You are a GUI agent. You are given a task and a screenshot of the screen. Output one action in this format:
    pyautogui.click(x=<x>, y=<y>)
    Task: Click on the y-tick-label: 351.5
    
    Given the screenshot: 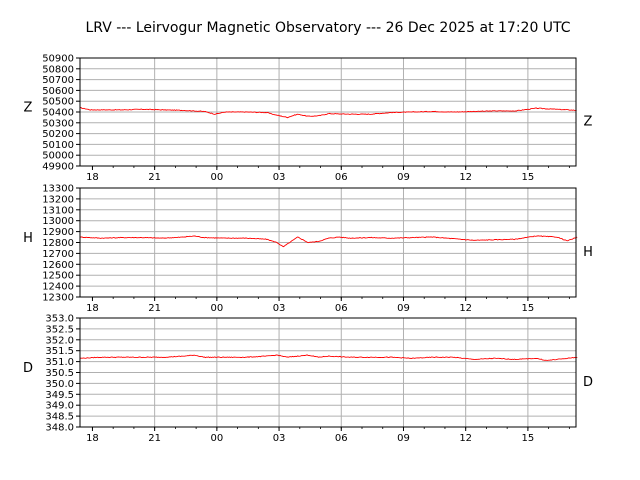 What is the action you would take?
    pyautogui.click(x=59, y=351)
    